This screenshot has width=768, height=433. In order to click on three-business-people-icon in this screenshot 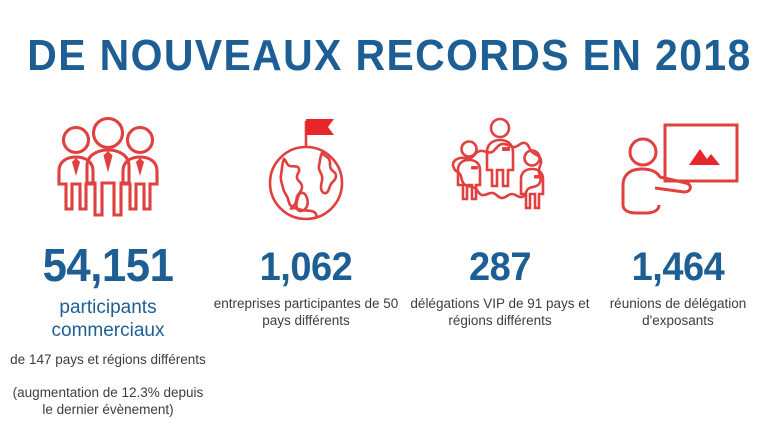, I will do `click(108, 167)`.